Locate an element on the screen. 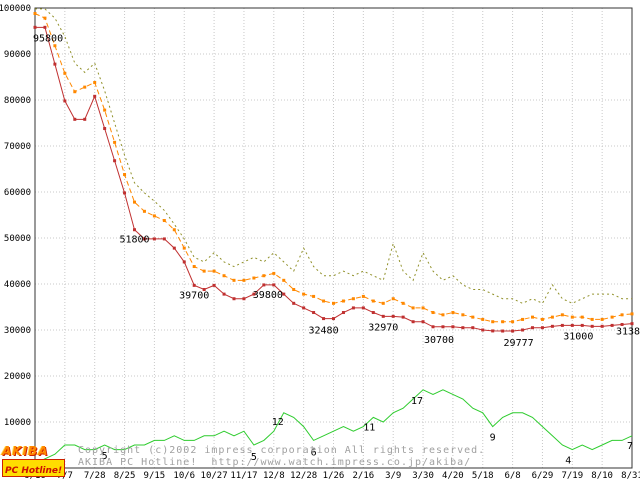  x-axis-tick-label: 8/31 is located at coordinates (630, 475).